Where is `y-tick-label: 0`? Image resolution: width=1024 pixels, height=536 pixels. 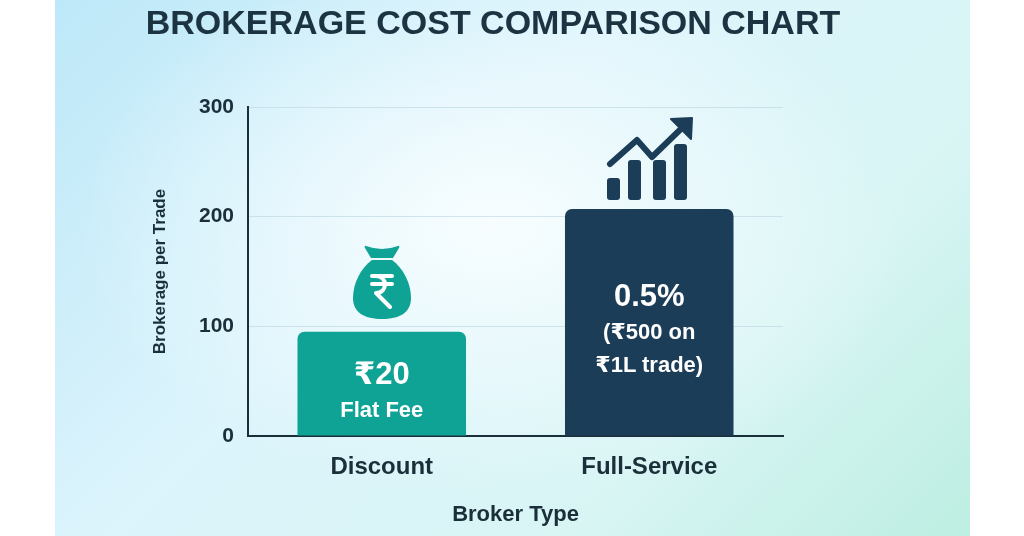 y-tick-label: 0 is located at coordinates (228, 434).